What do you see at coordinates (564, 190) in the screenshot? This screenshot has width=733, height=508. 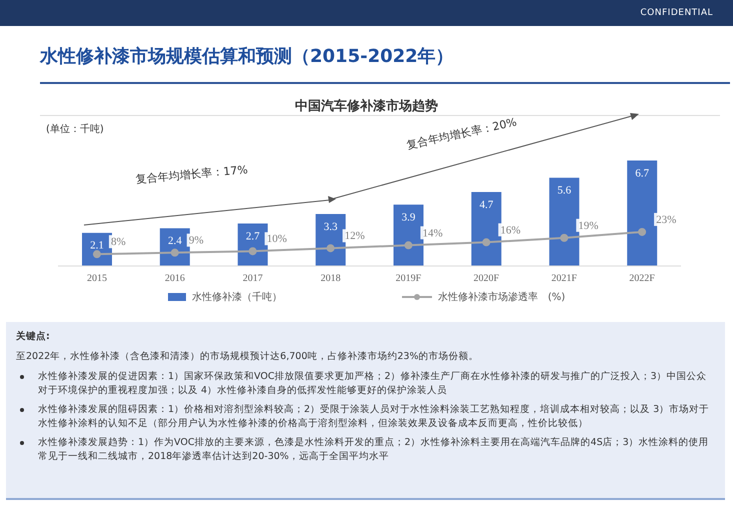 I see `data-label: 5.6` at bounding box center [564, 190].